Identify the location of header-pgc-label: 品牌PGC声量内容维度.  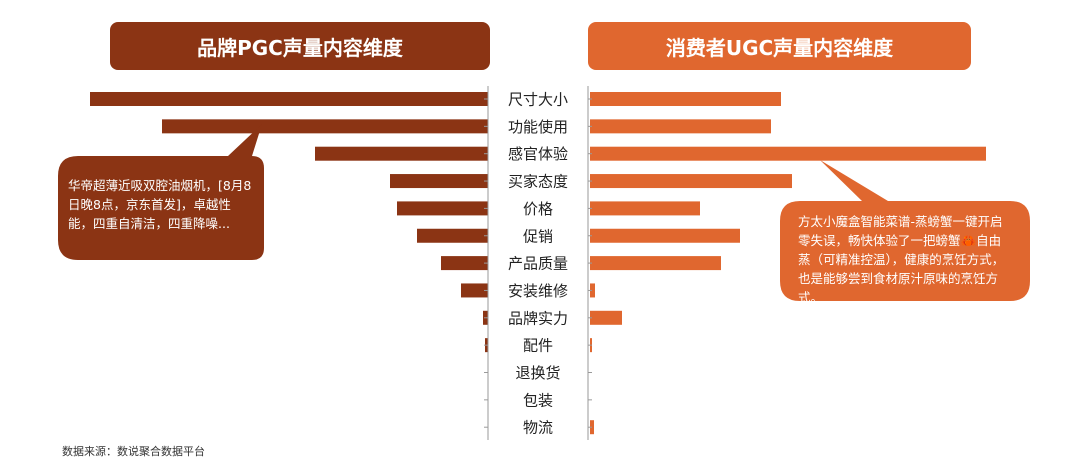
(300, 47).